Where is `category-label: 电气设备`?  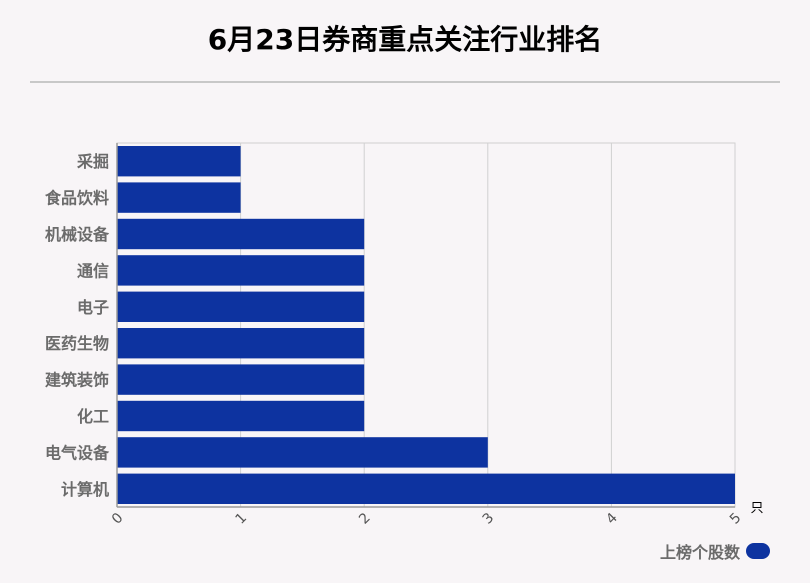 category-label: 电气设备 is located at coordinates (77, 452).